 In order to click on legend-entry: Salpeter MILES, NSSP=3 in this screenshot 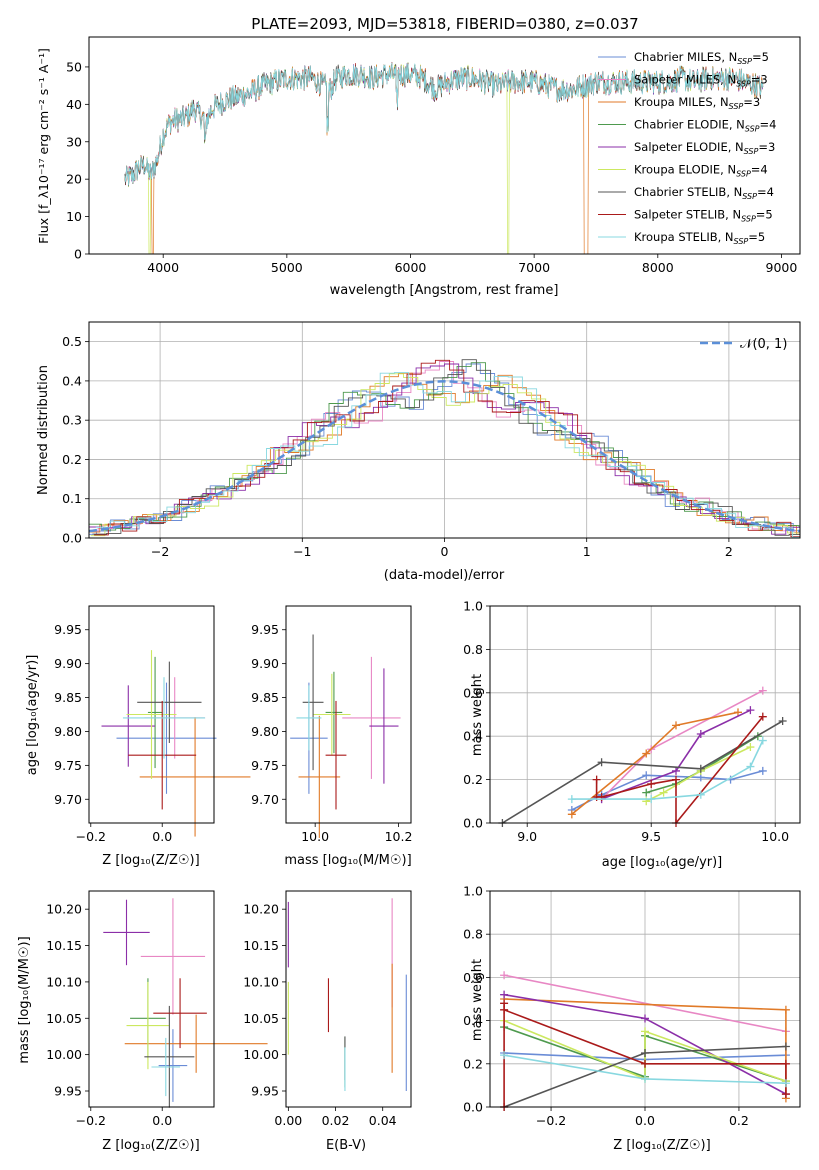, I will do `click(701, 81)`.